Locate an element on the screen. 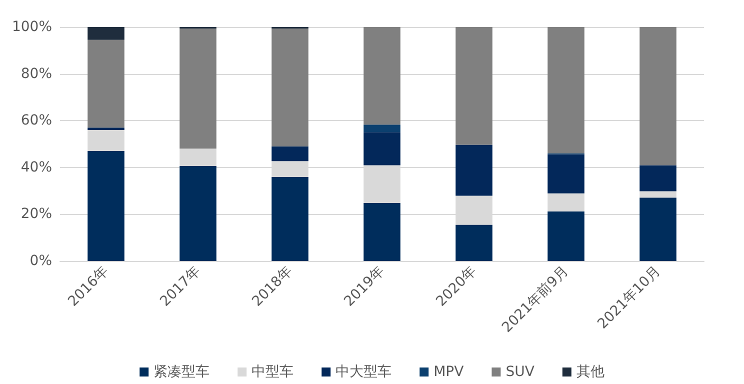 Image resolution: width=744 pixels, height=384 pixels. legend-label: 中型车 is located at coordinates (273, 372).